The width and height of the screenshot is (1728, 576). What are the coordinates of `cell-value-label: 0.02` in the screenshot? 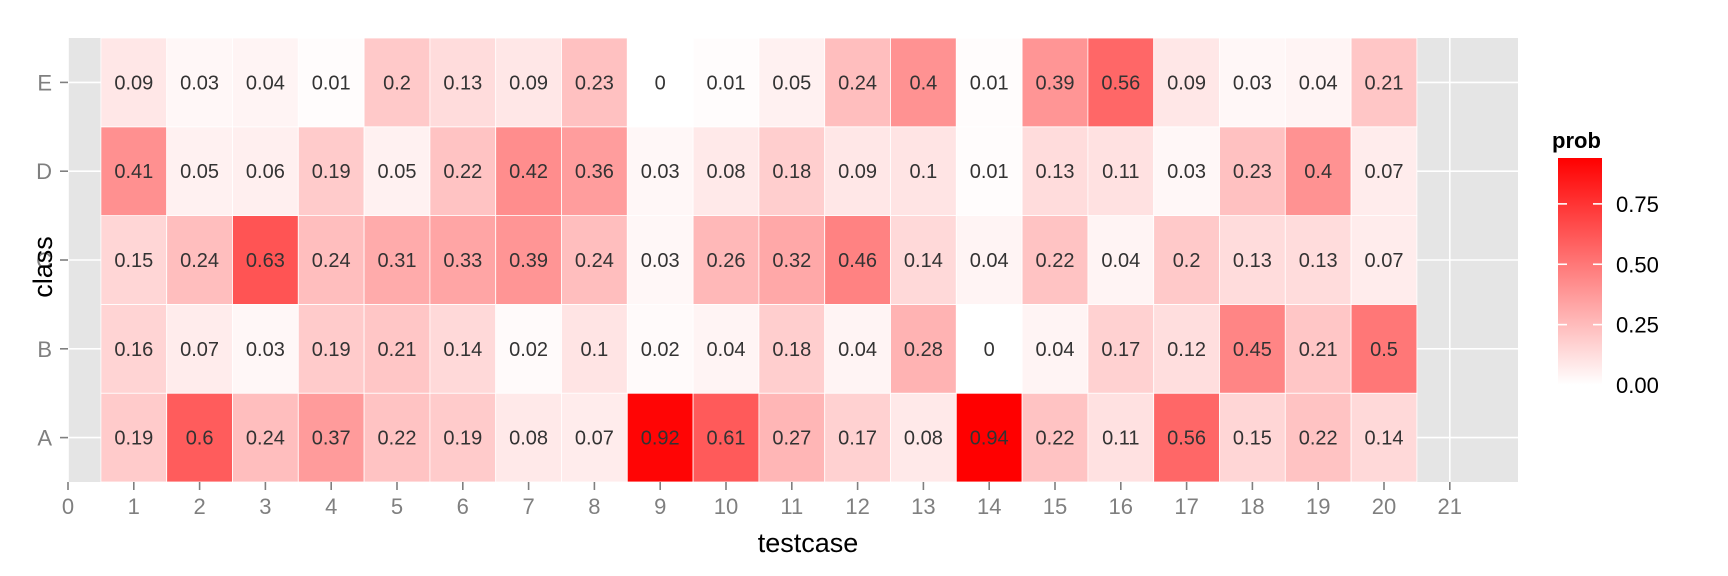 It's located at (528, 350).